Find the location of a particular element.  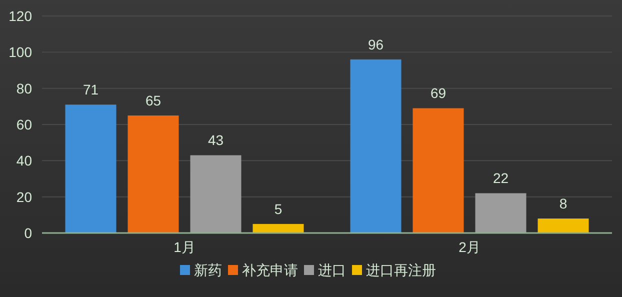

data-label: 71 is located at coordinates (90, 90).